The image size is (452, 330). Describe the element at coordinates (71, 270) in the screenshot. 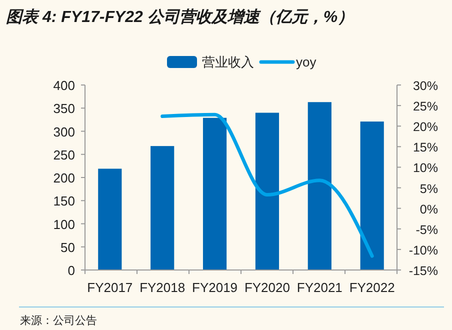

I see `y-tick-label: 0` at that location.